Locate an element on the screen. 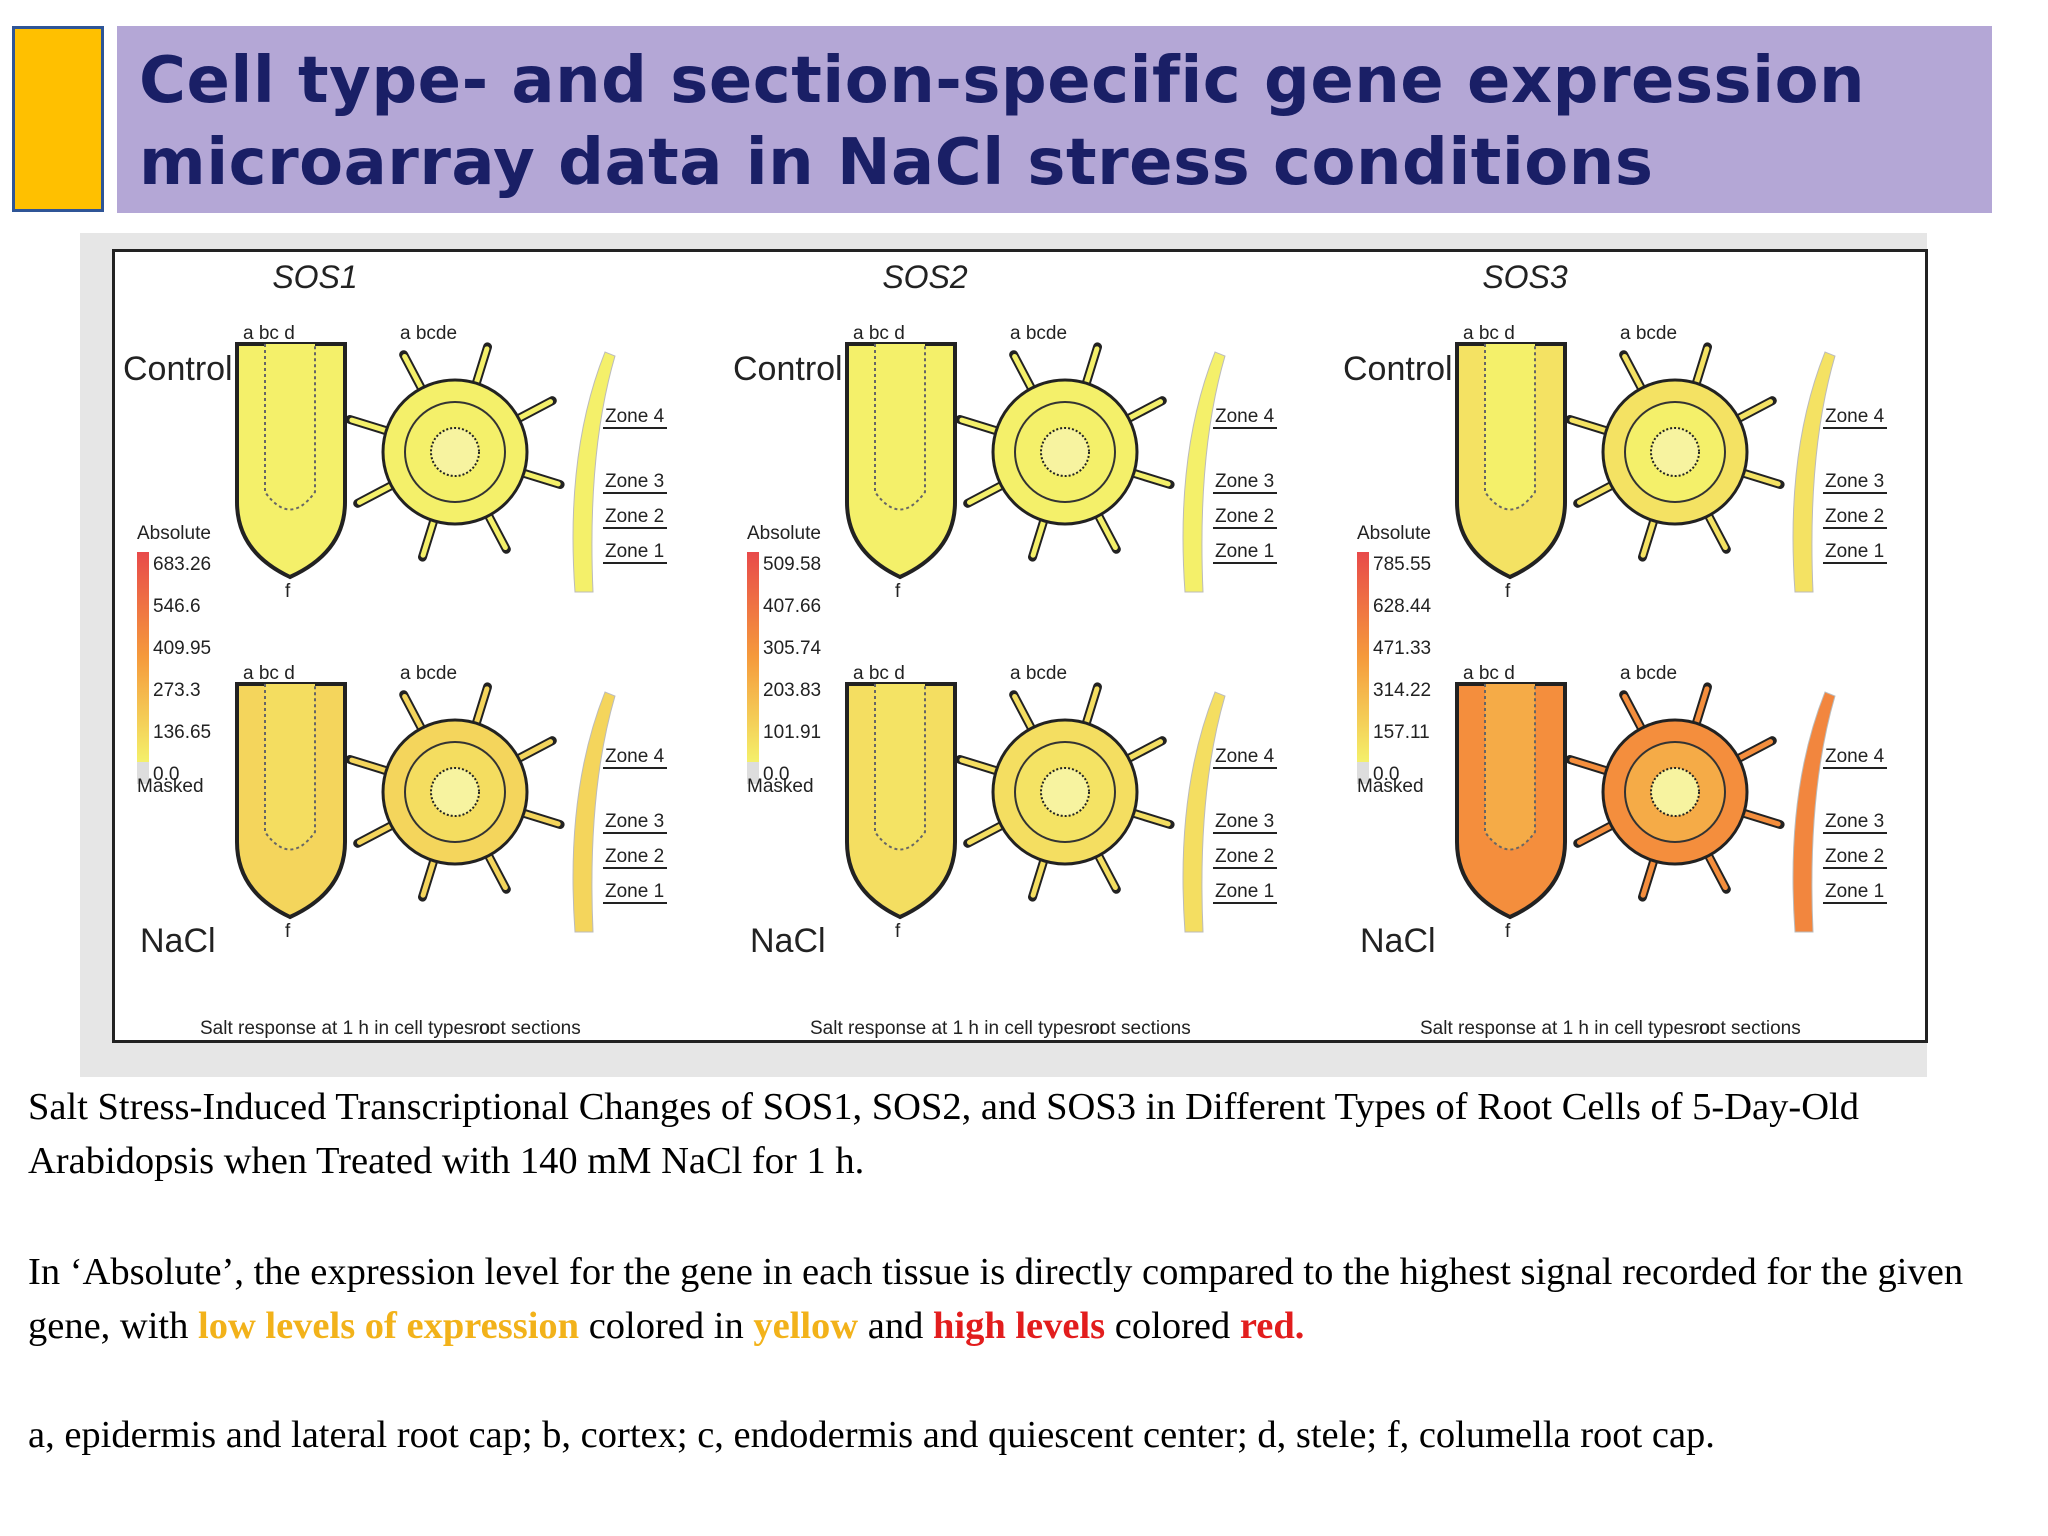  caption-p2-mid3: colored is located at coordinates (1172, 1326).